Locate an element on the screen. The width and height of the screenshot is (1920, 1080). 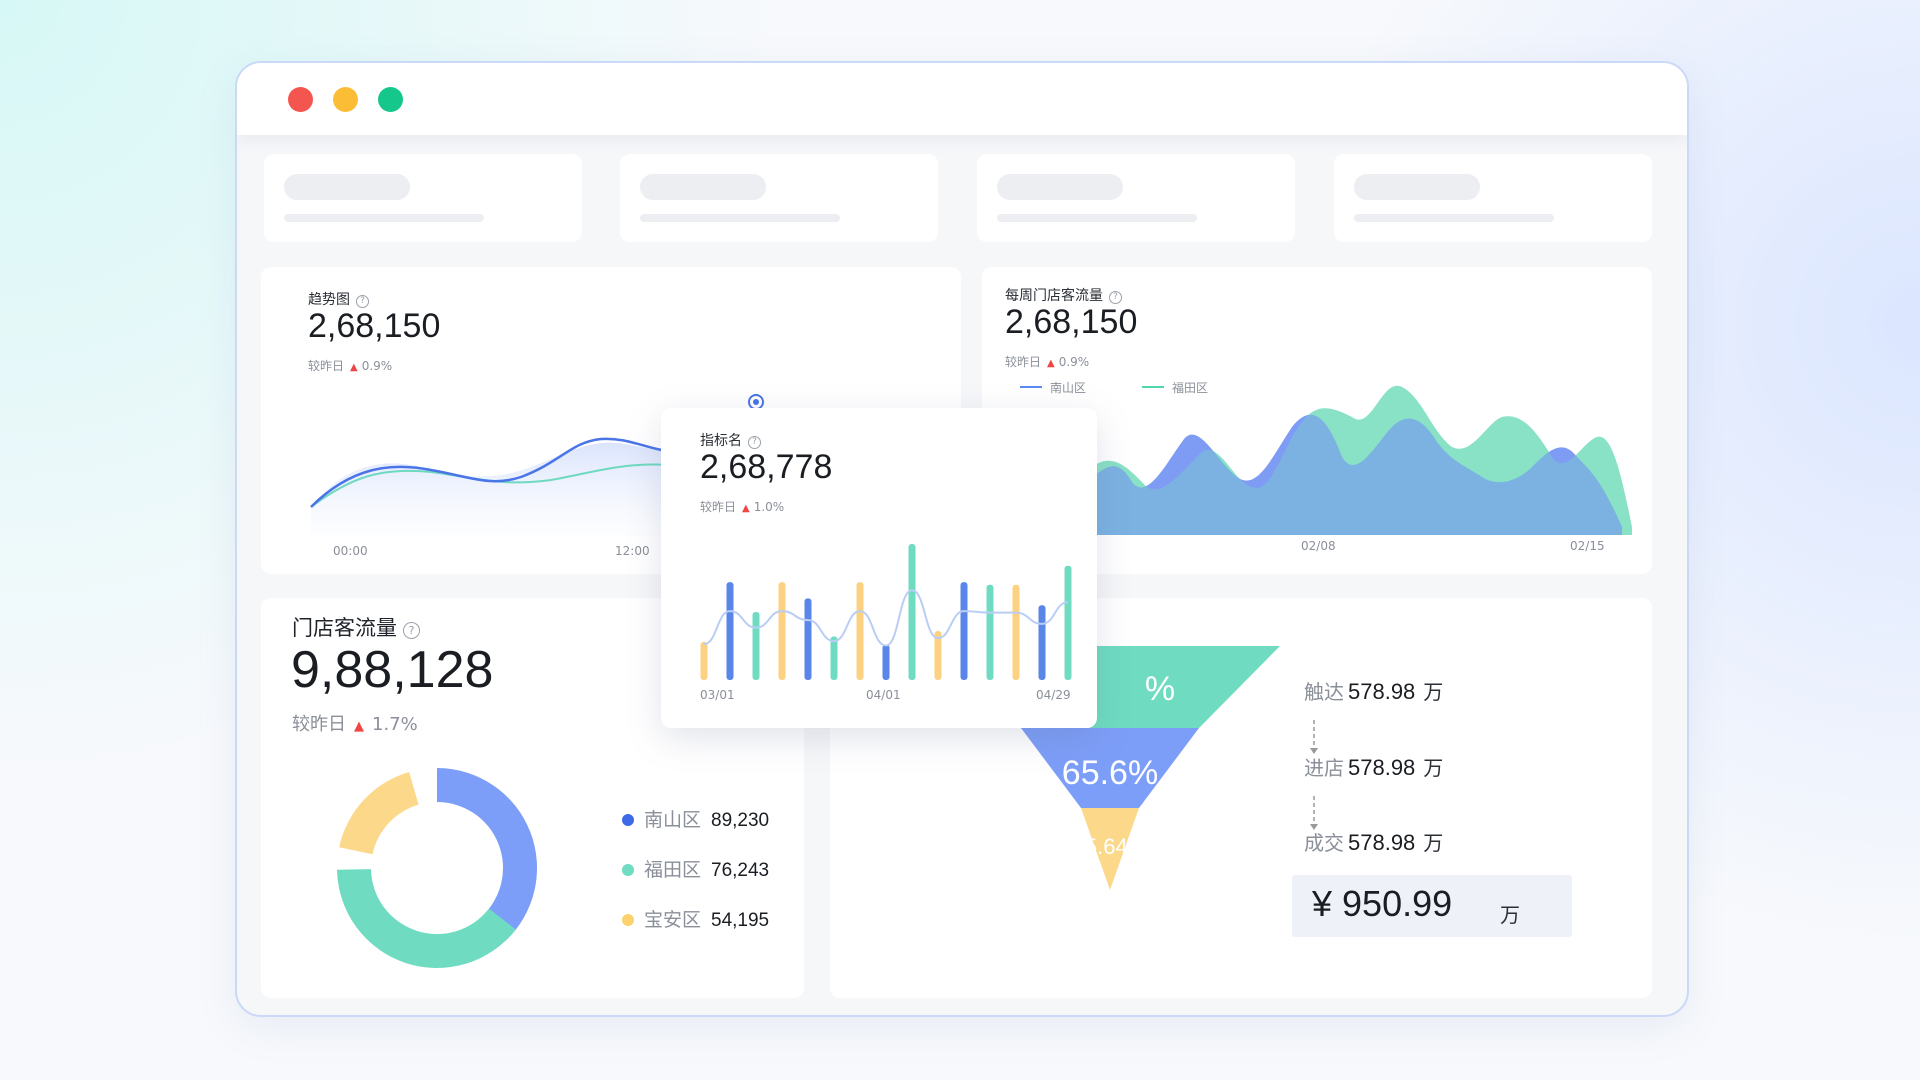
popup-tick: 04/29 is located at coordinates (1053, 695).